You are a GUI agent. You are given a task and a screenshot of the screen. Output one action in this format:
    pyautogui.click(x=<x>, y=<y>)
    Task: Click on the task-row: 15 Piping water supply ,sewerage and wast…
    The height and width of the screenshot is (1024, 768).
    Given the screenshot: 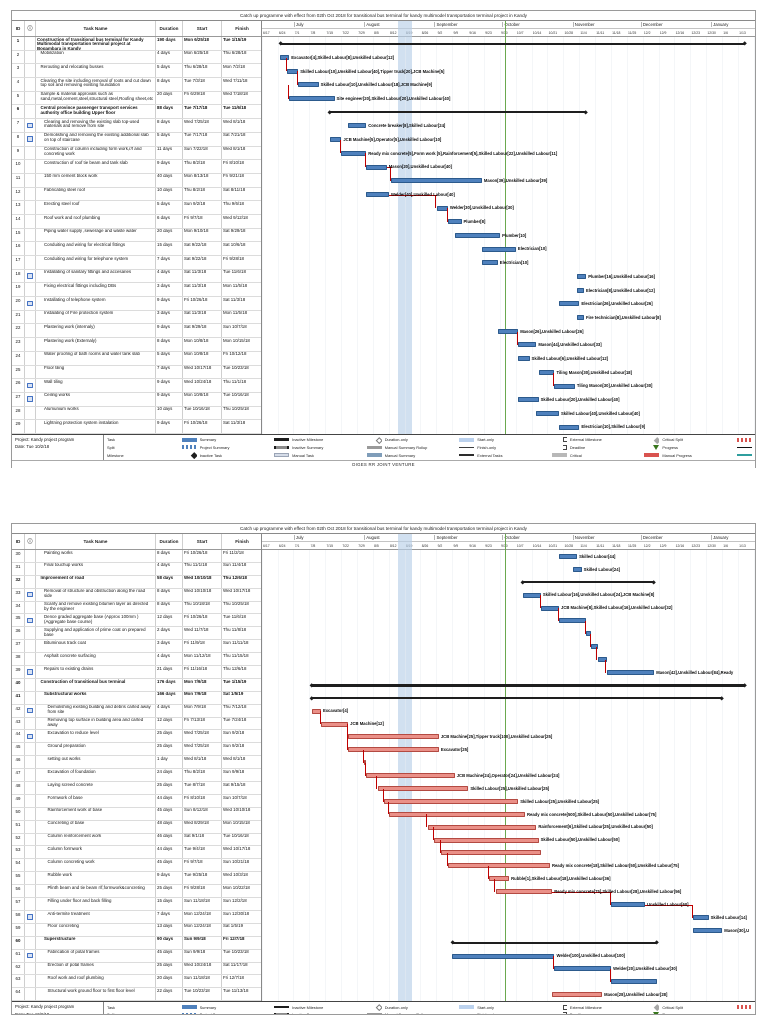 What is the action you would take?
    pyautogui.click(x=136, y=235)
    